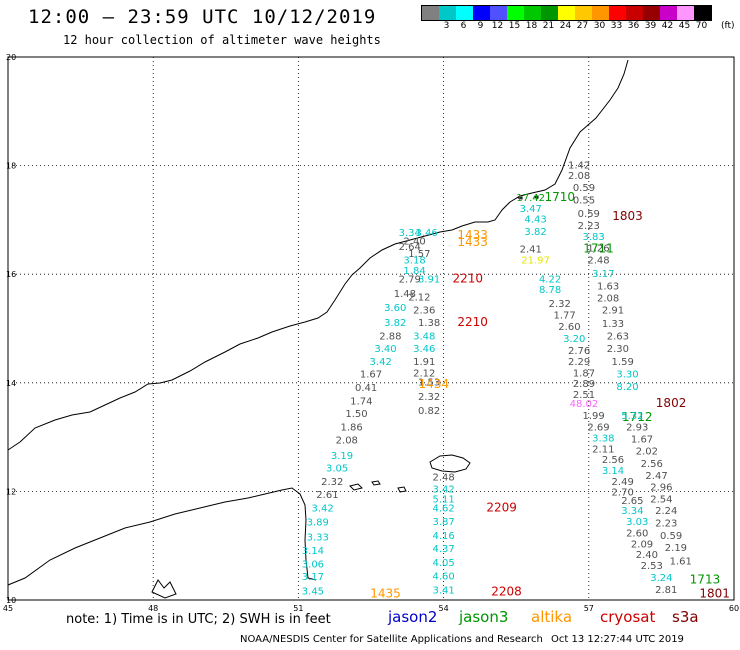 This screenshot has width=740, height=650. Describe the element at coordinates (637, 522) in the screenshot. I see `swh-value: 3.03` at that location.